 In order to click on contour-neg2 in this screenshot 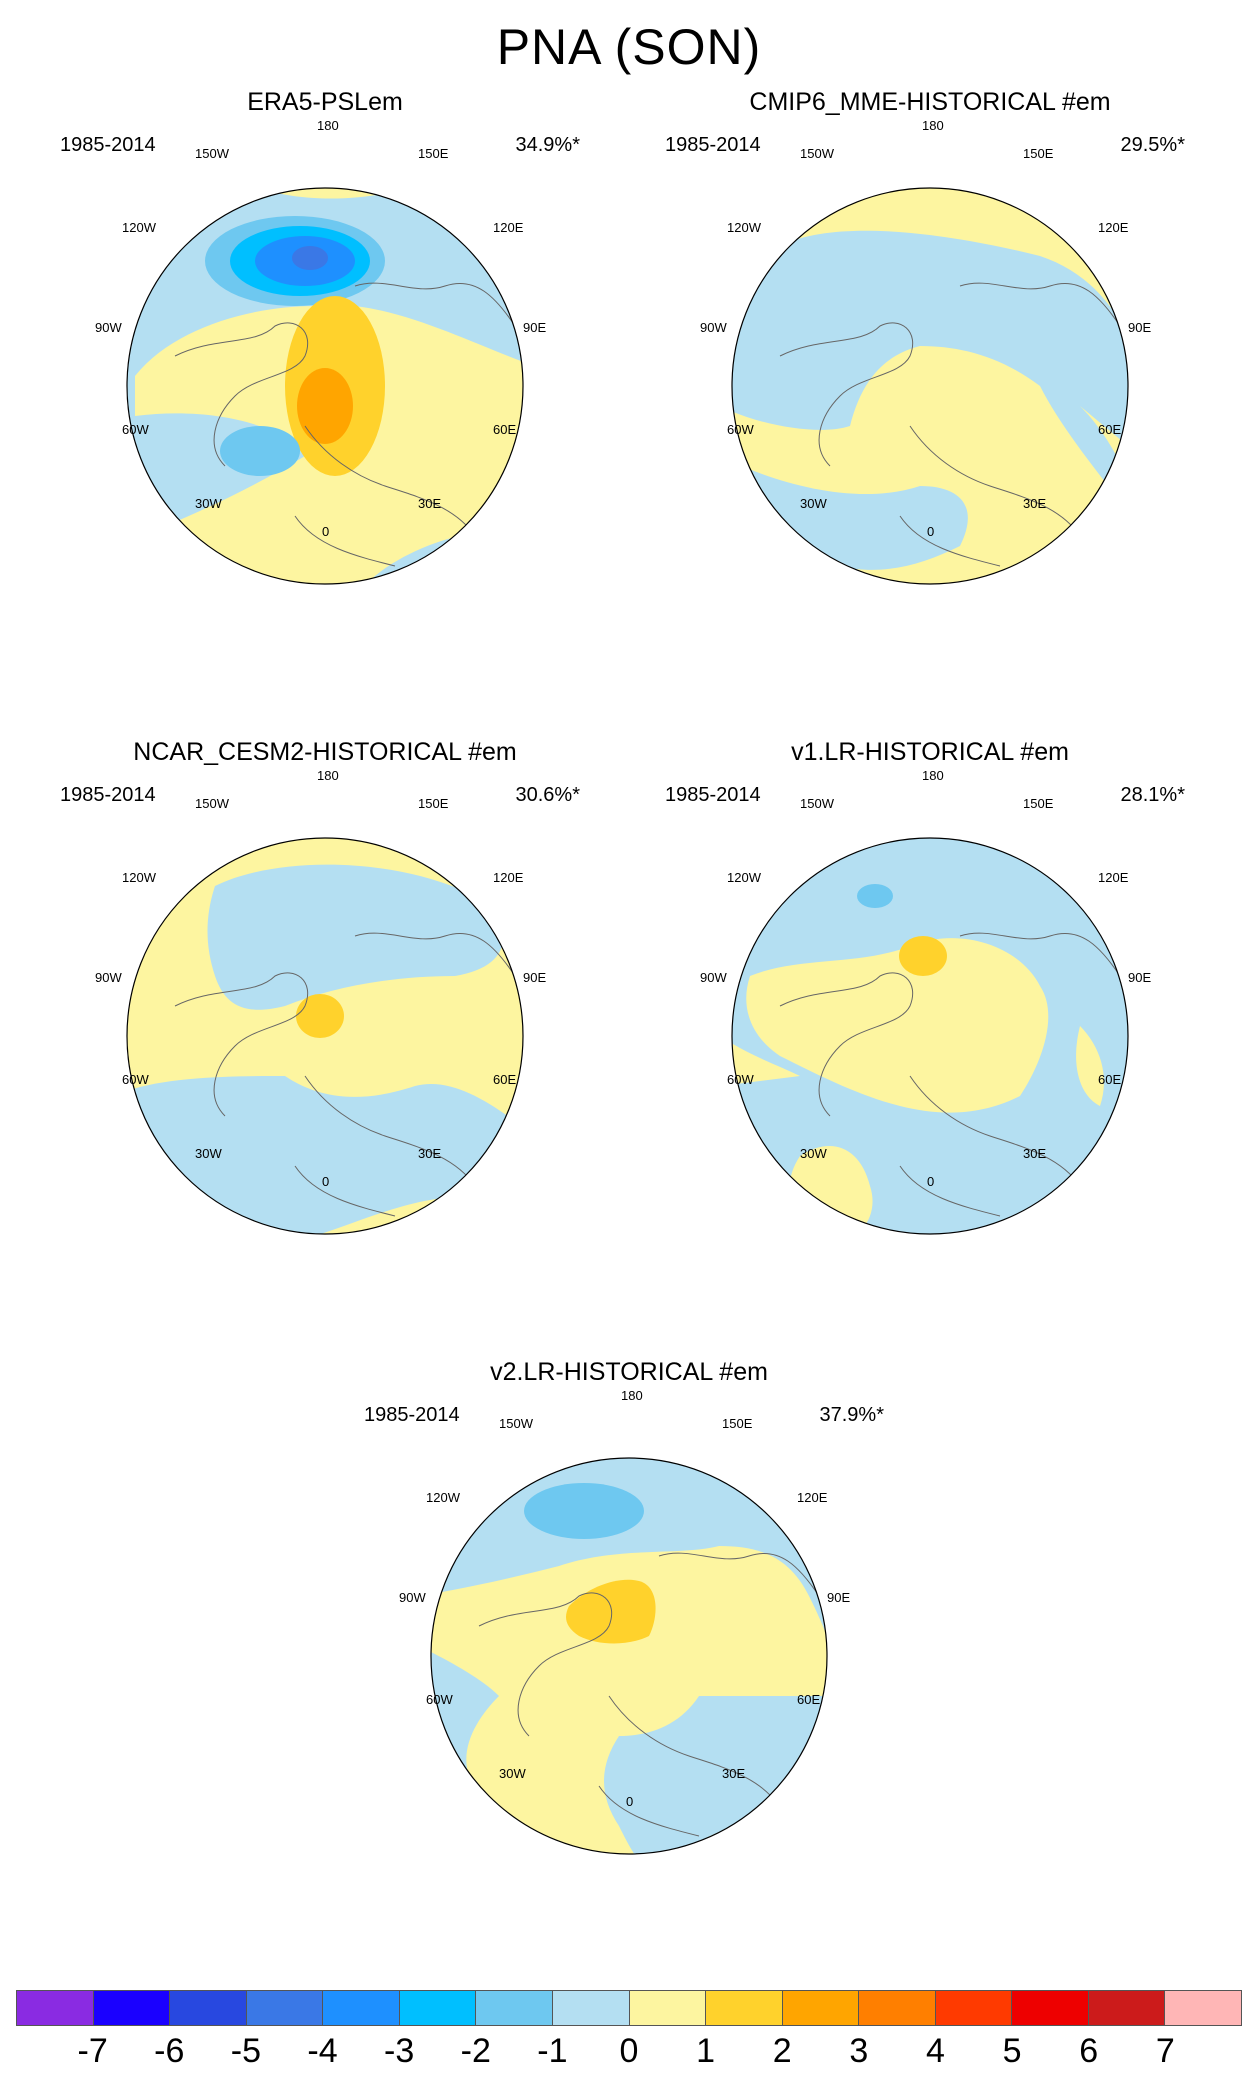, I will do `click(260, 451)`.